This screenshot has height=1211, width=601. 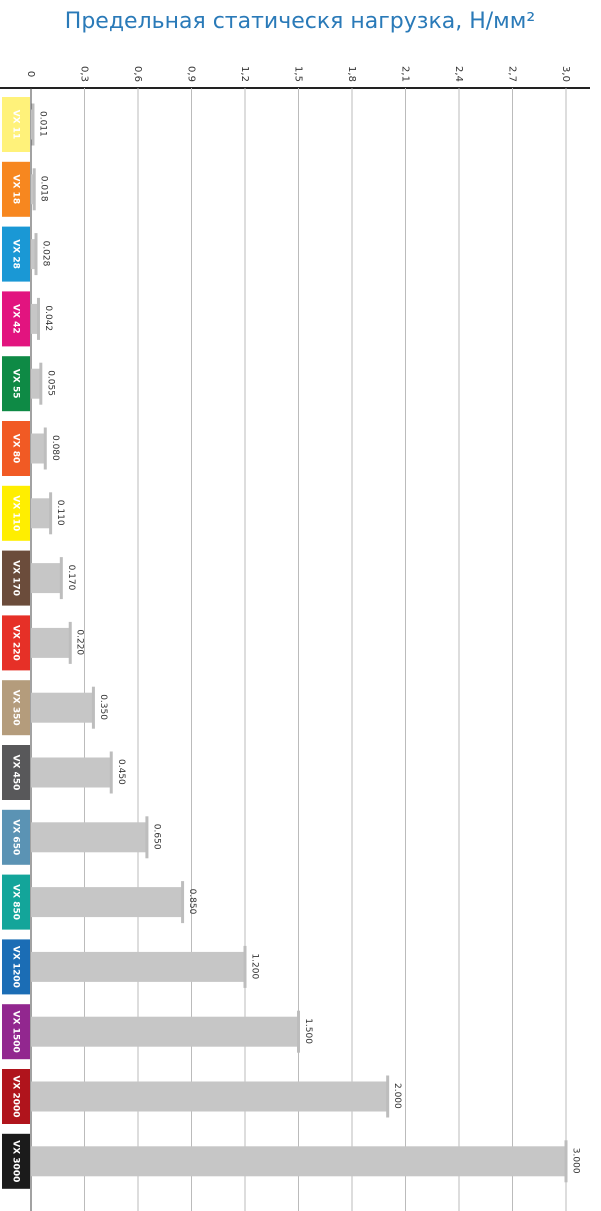 I want to click on value-label: 1.500, so click(x=308, y=1031).